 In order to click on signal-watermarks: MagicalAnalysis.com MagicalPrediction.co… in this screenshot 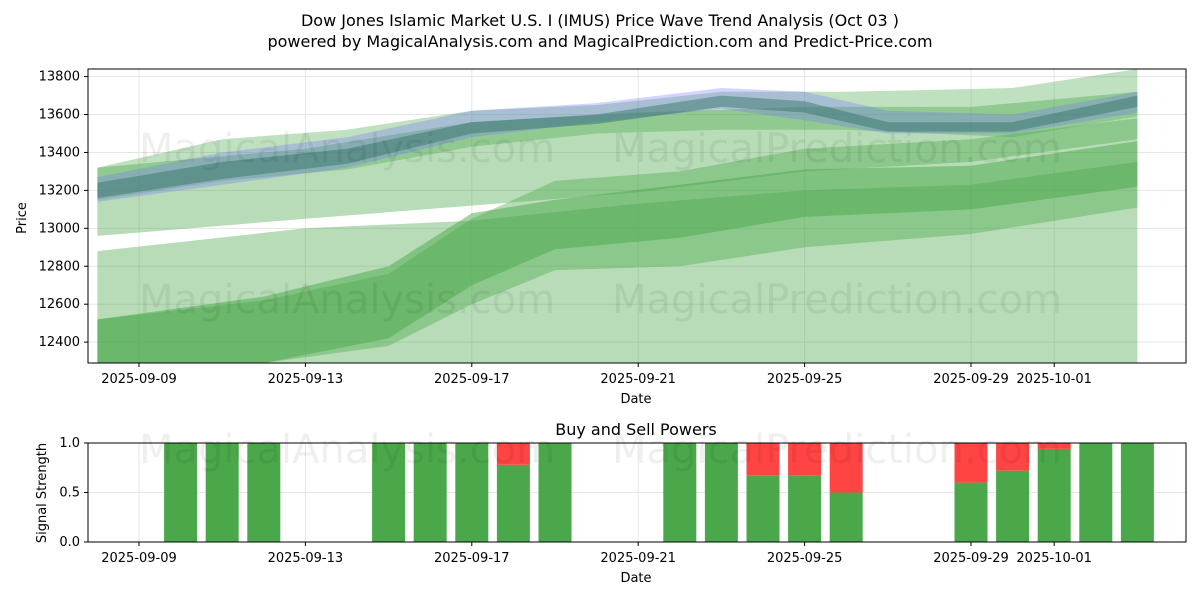, I will do `click(600, 450)`.